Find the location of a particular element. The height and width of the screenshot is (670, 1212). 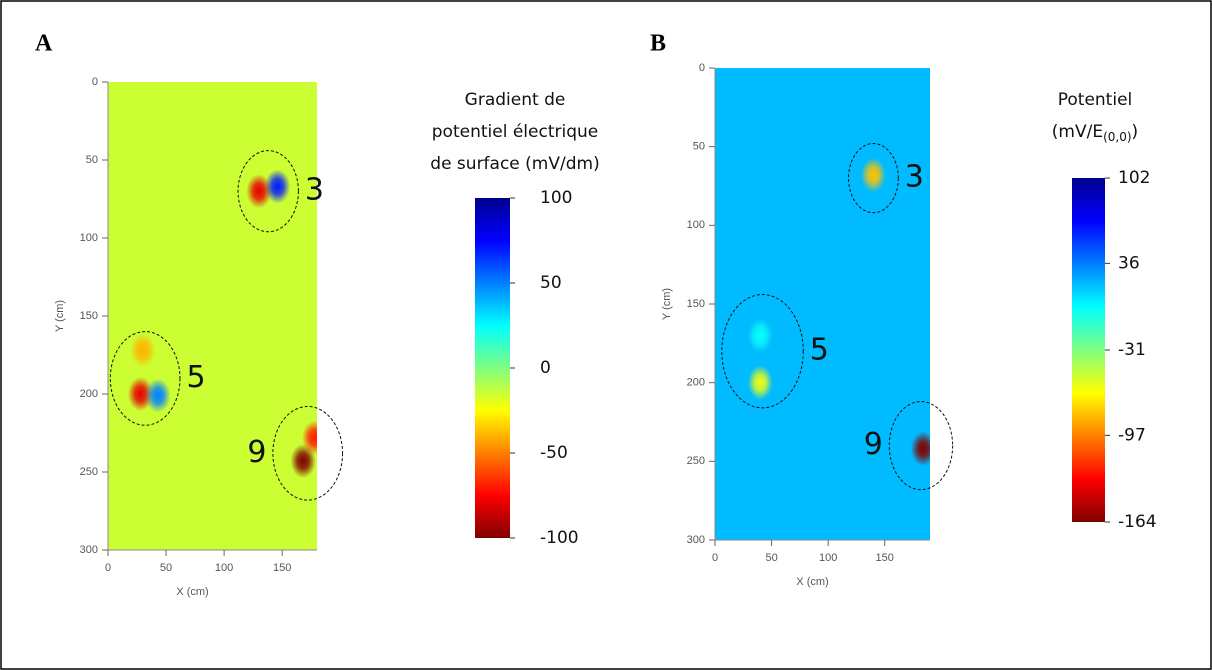

colorbar-title: (mV/E(0,0)) is located at coordinates (1095, 133).